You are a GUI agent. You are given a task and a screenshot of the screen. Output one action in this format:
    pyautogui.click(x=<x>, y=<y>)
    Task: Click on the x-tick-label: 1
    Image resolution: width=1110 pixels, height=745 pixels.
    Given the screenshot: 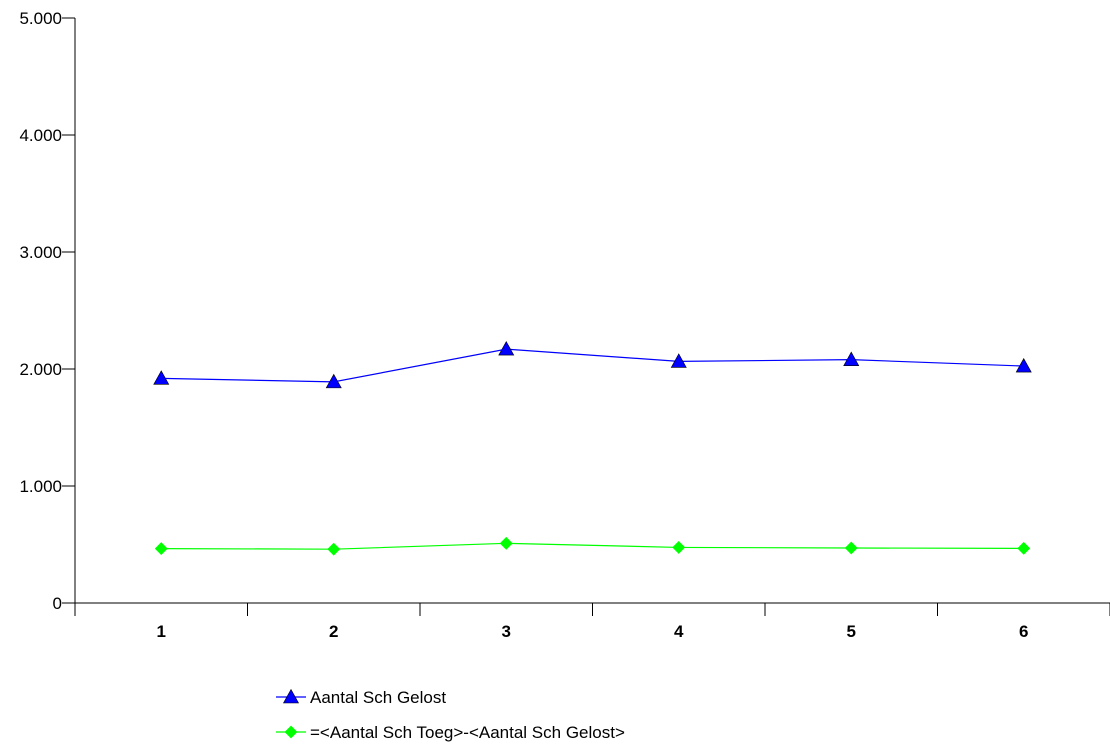 What is the action you would take?
    pyautogui.click(x=161, y=631)
    